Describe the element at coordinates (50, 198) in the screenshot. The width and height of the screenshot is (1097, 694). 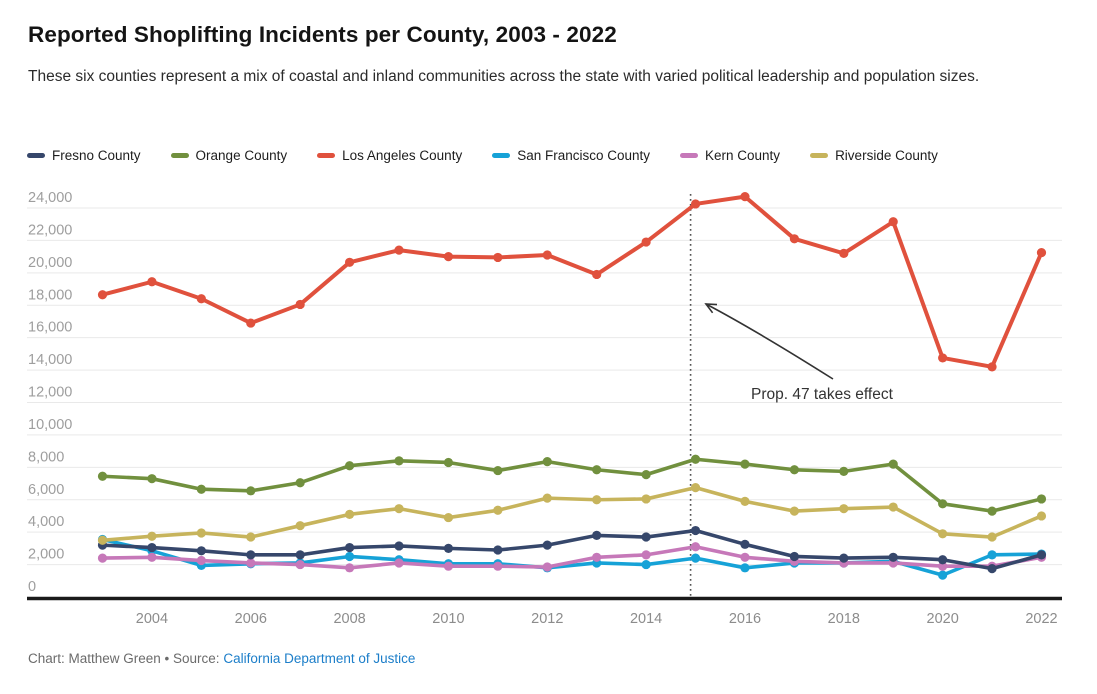
I see `y-axis-tick-label: 24,000` at that location.